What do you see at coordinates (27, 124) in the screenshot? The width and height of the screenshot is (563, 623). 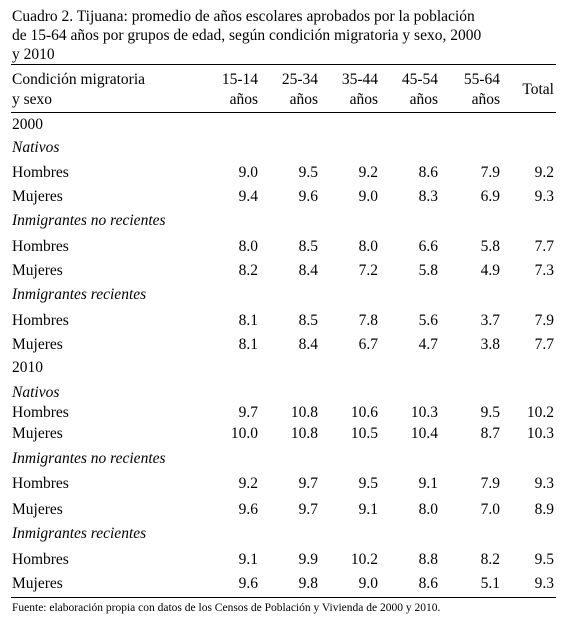 I see `row-label: 2000` at bounding box center [27, 124].